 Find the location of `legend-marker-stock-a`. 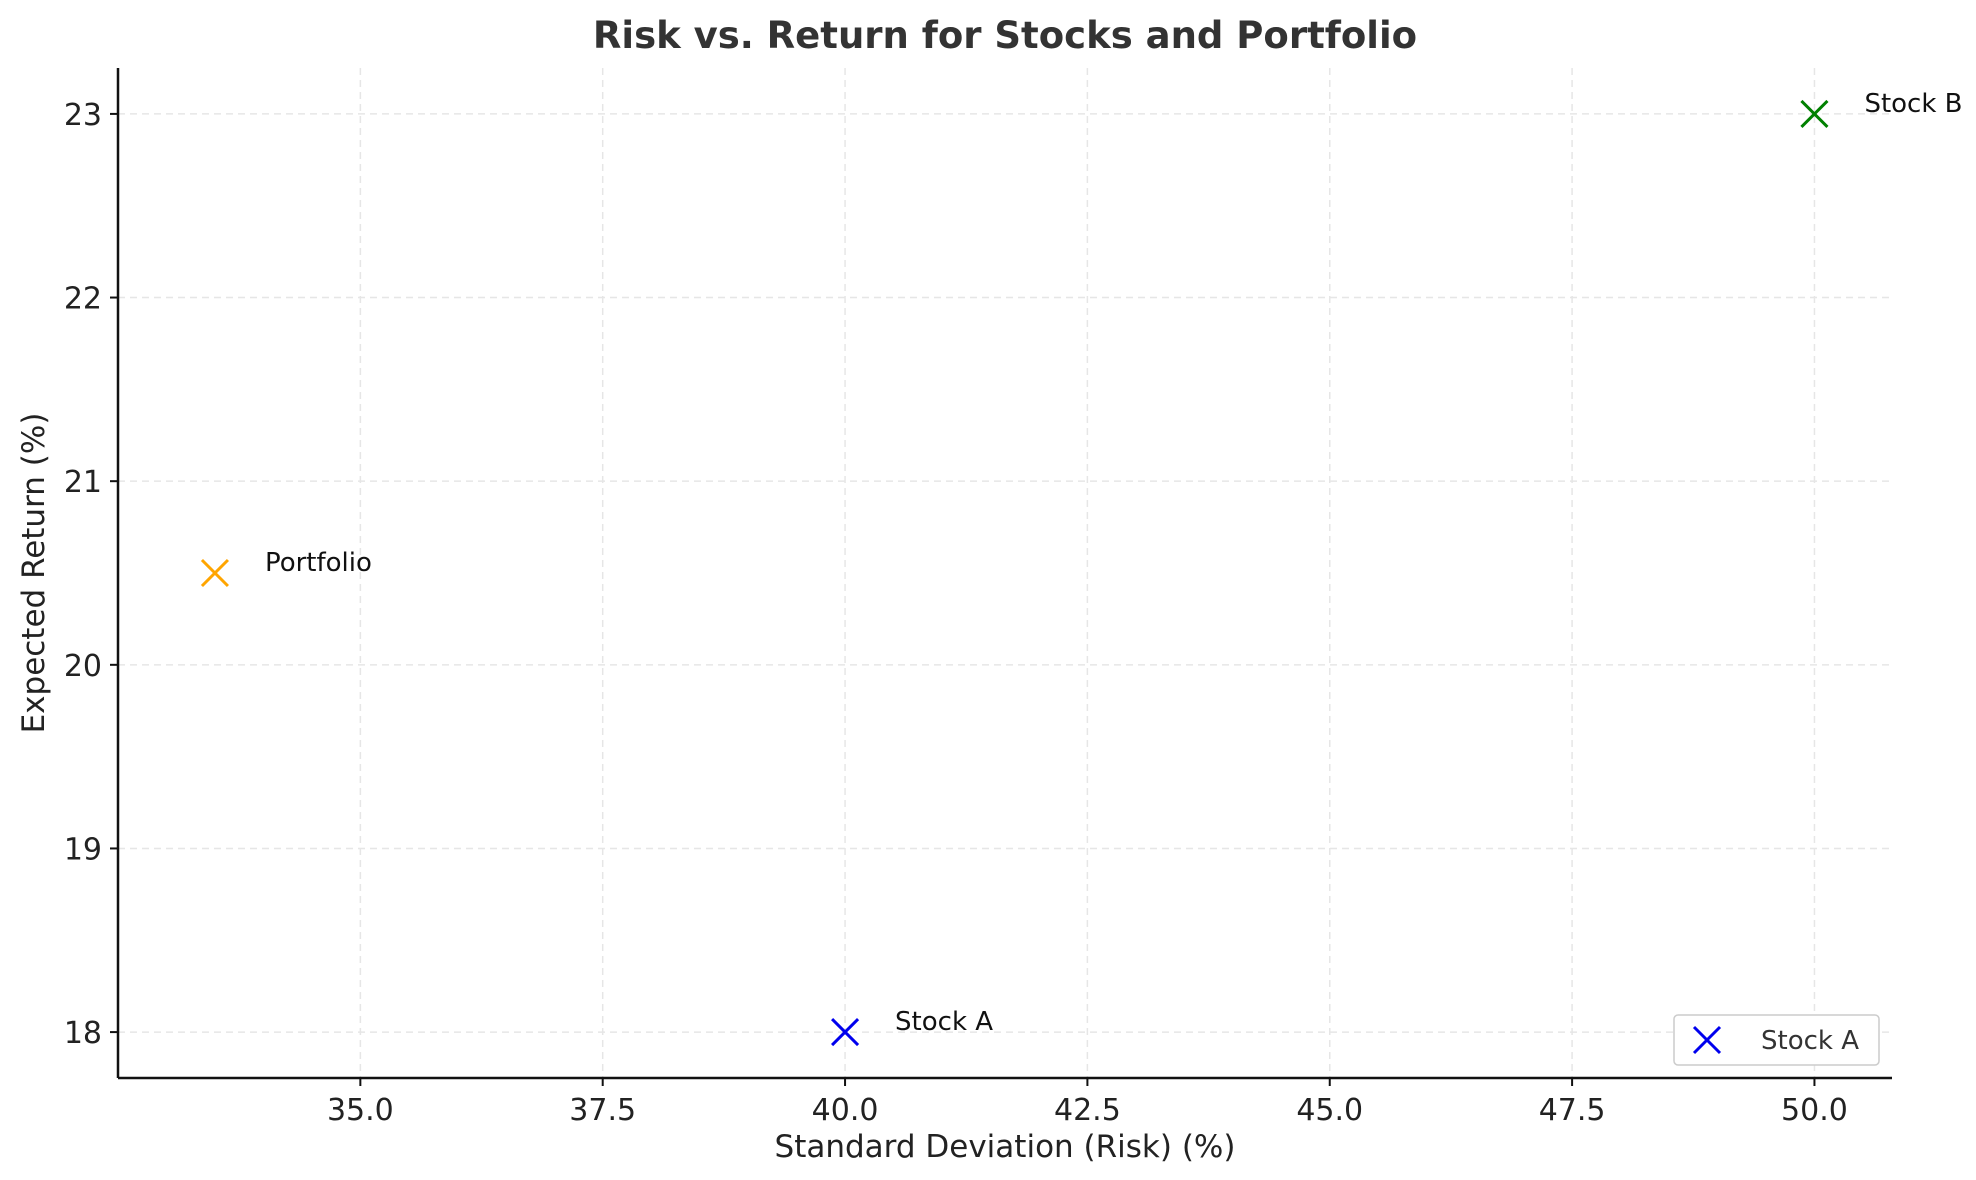

legend-marker-stock-a is located at coordinates (1707, 1040).